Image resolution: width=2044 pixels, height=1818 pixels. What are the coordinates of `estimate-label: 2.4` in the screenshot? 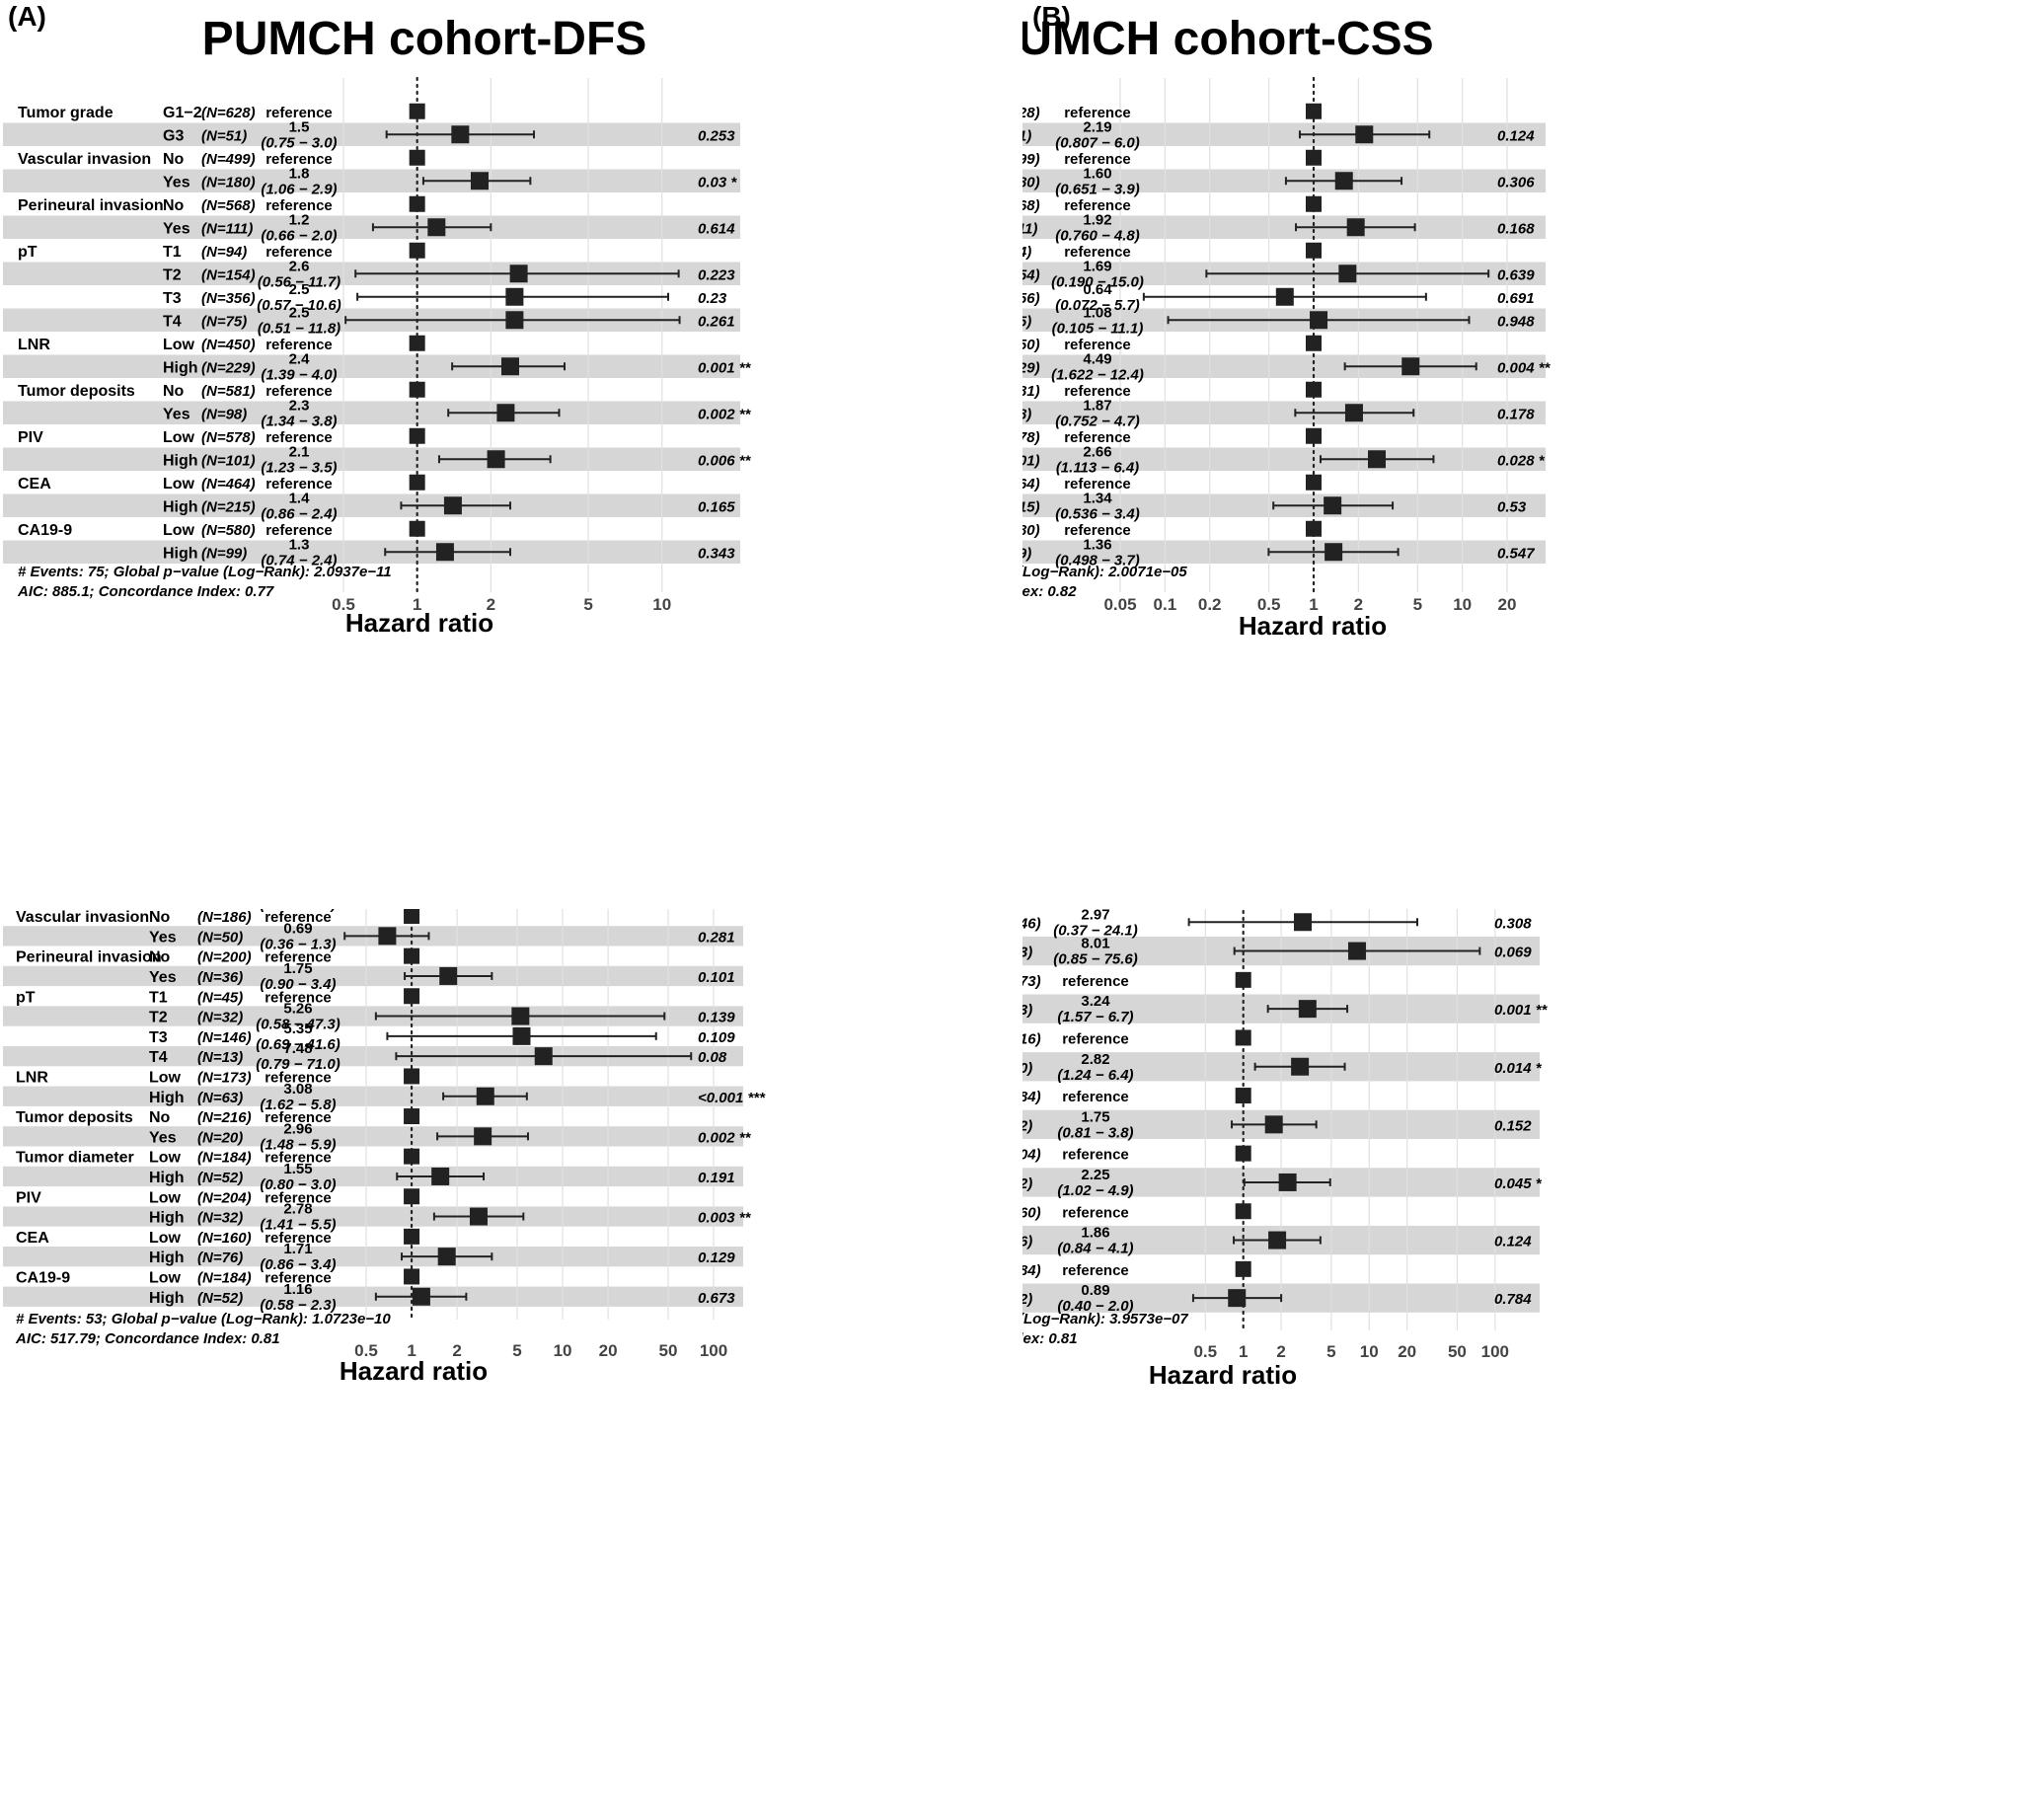 It's located at (300, 358).